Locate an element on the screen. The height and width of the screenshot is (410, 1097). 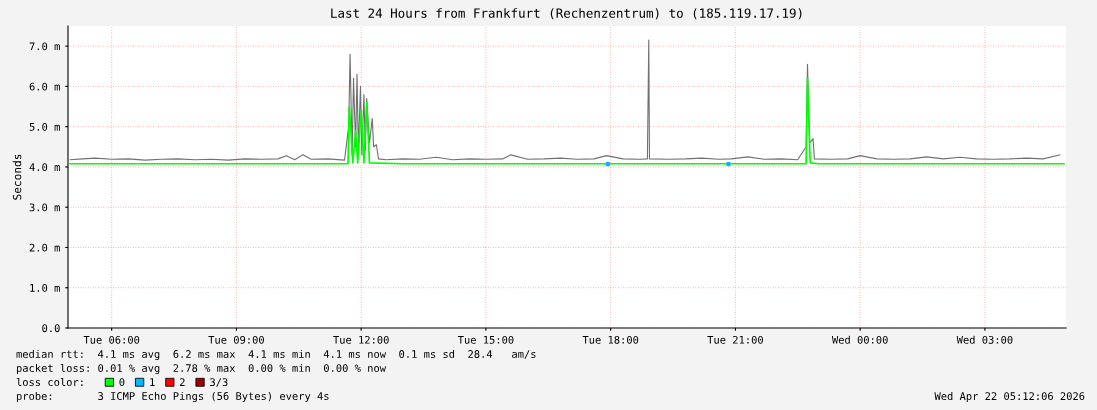
legend-label: 1 is located at coordinates (152, 382).